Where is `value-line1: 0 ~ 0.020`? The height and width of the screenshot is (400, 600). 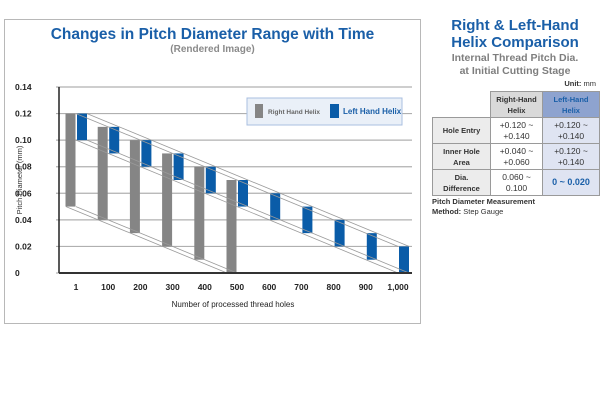
value-line1: 0 ~ 0.020 is located at coordinates (571, 182).